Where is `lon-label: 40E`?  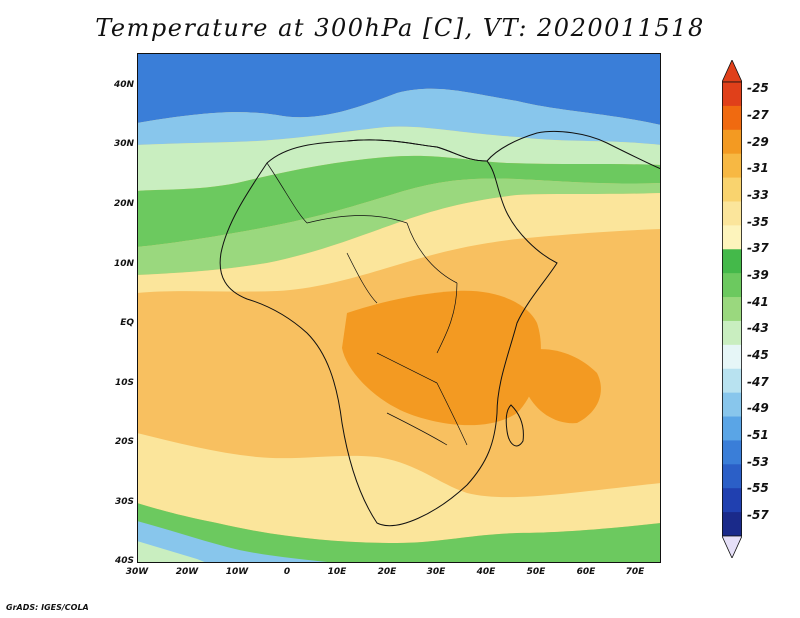
lon-label: 40E is located at coordinates (486, 572).